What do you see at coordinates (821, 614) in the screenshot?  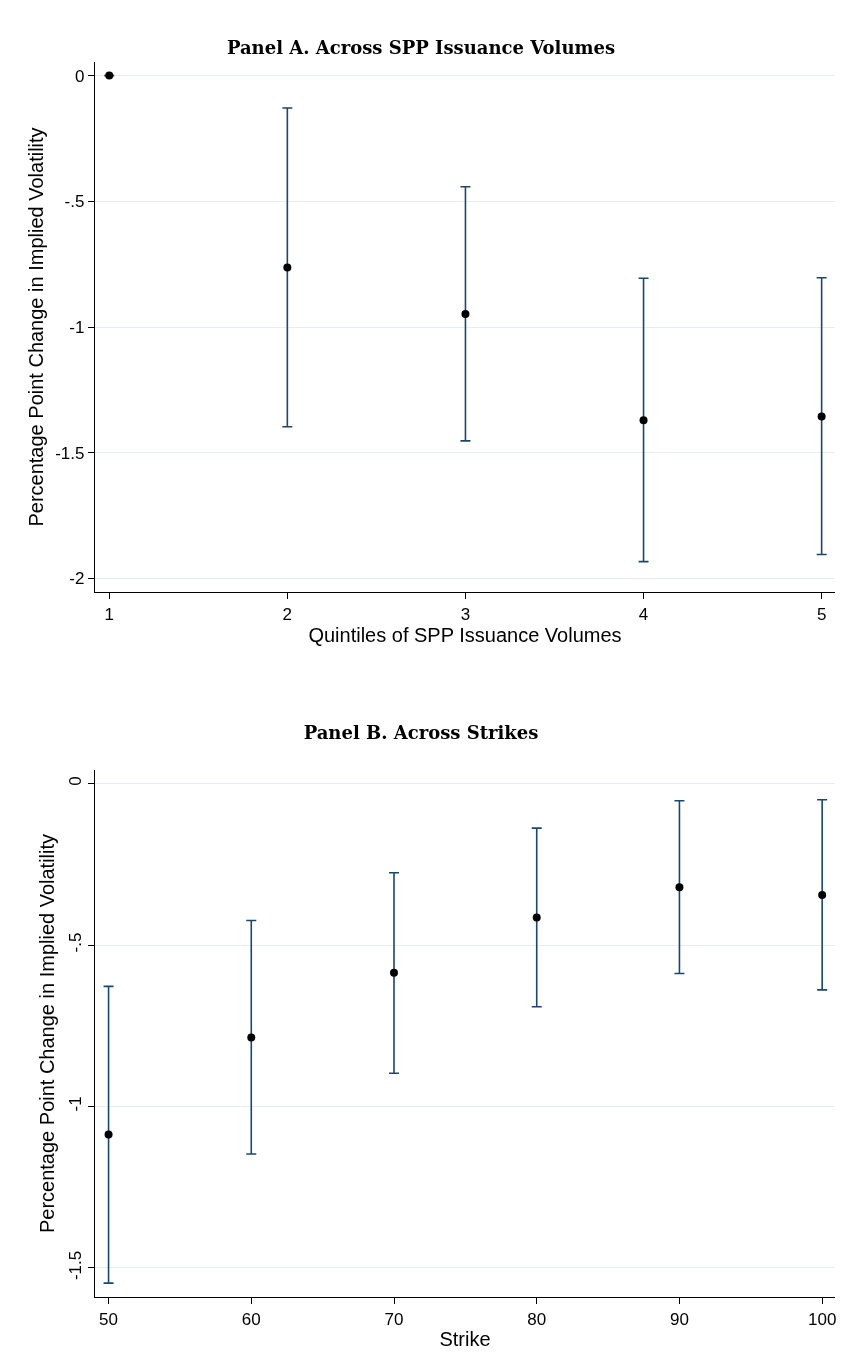 I see `x-tick-label: 5` at bounding box center [821, 614].